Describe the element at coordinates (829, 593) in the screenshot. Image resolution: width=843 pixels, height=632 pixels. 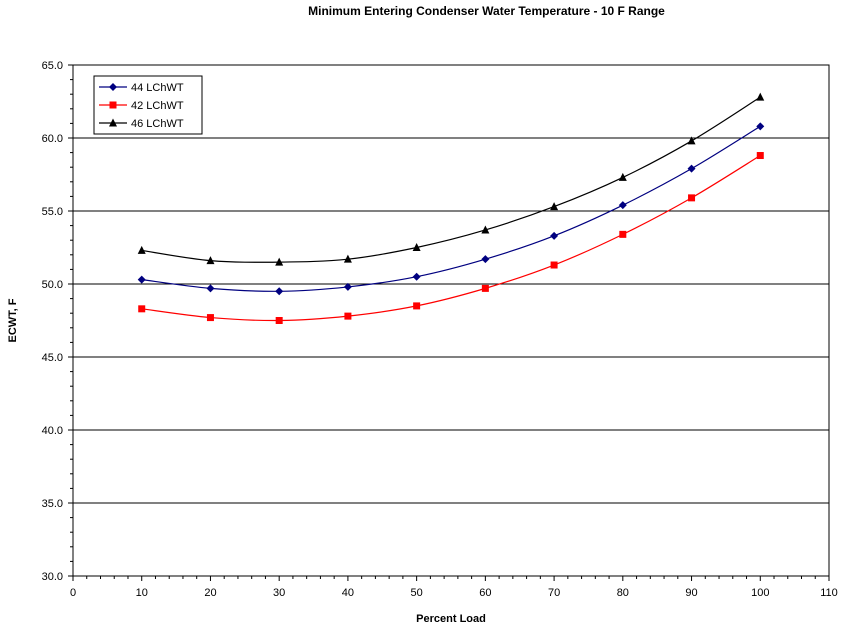
I see `x-tick-label: 110` at that location.